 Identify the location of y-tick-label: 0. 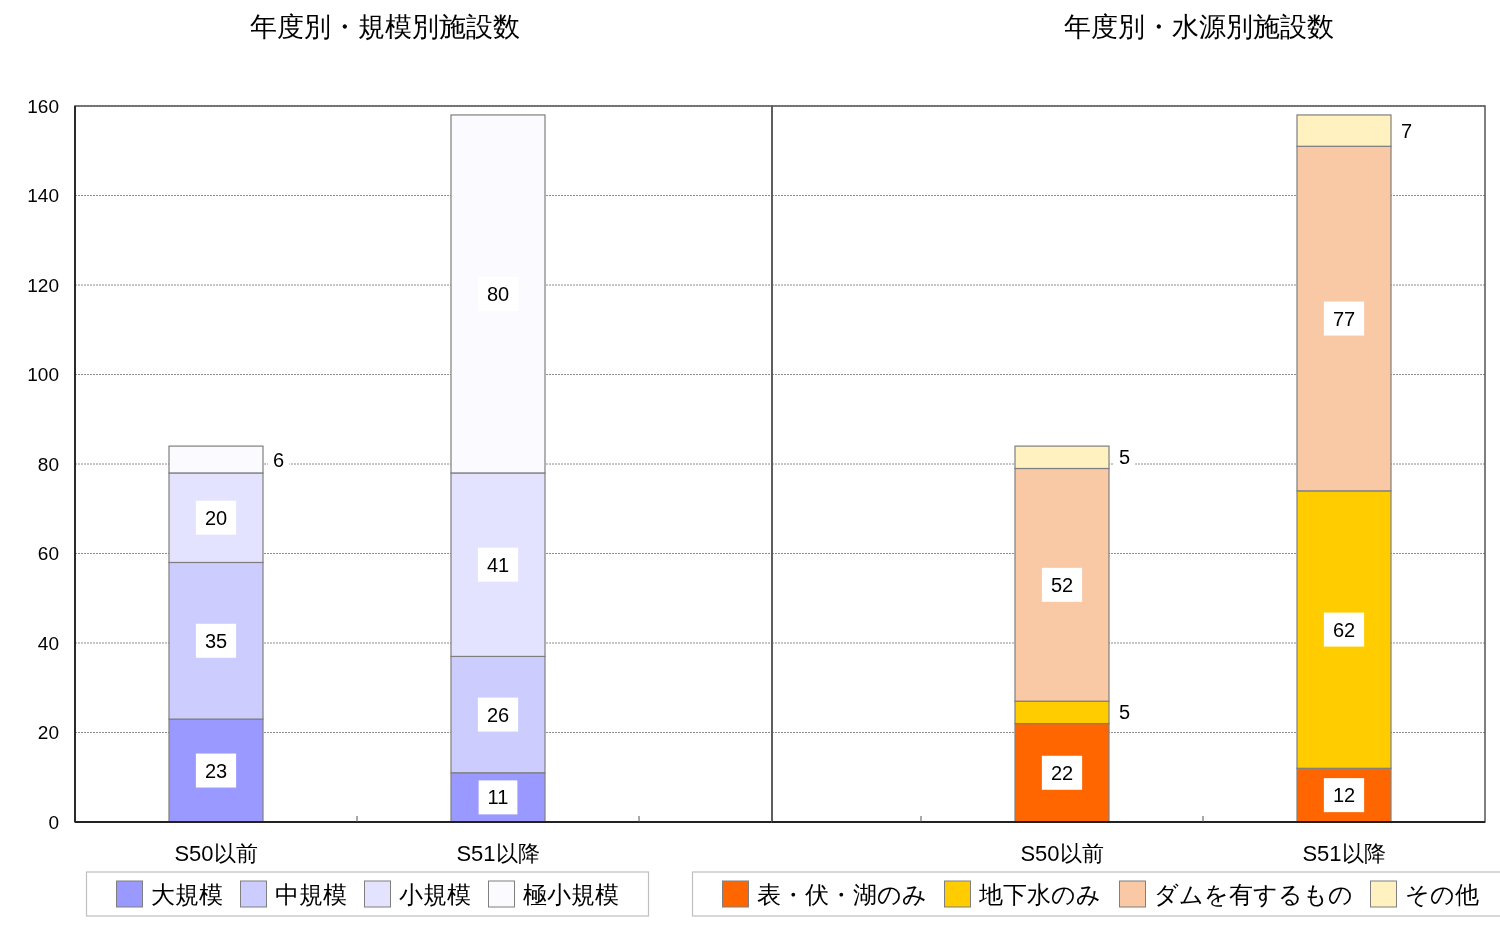
(53, 822).